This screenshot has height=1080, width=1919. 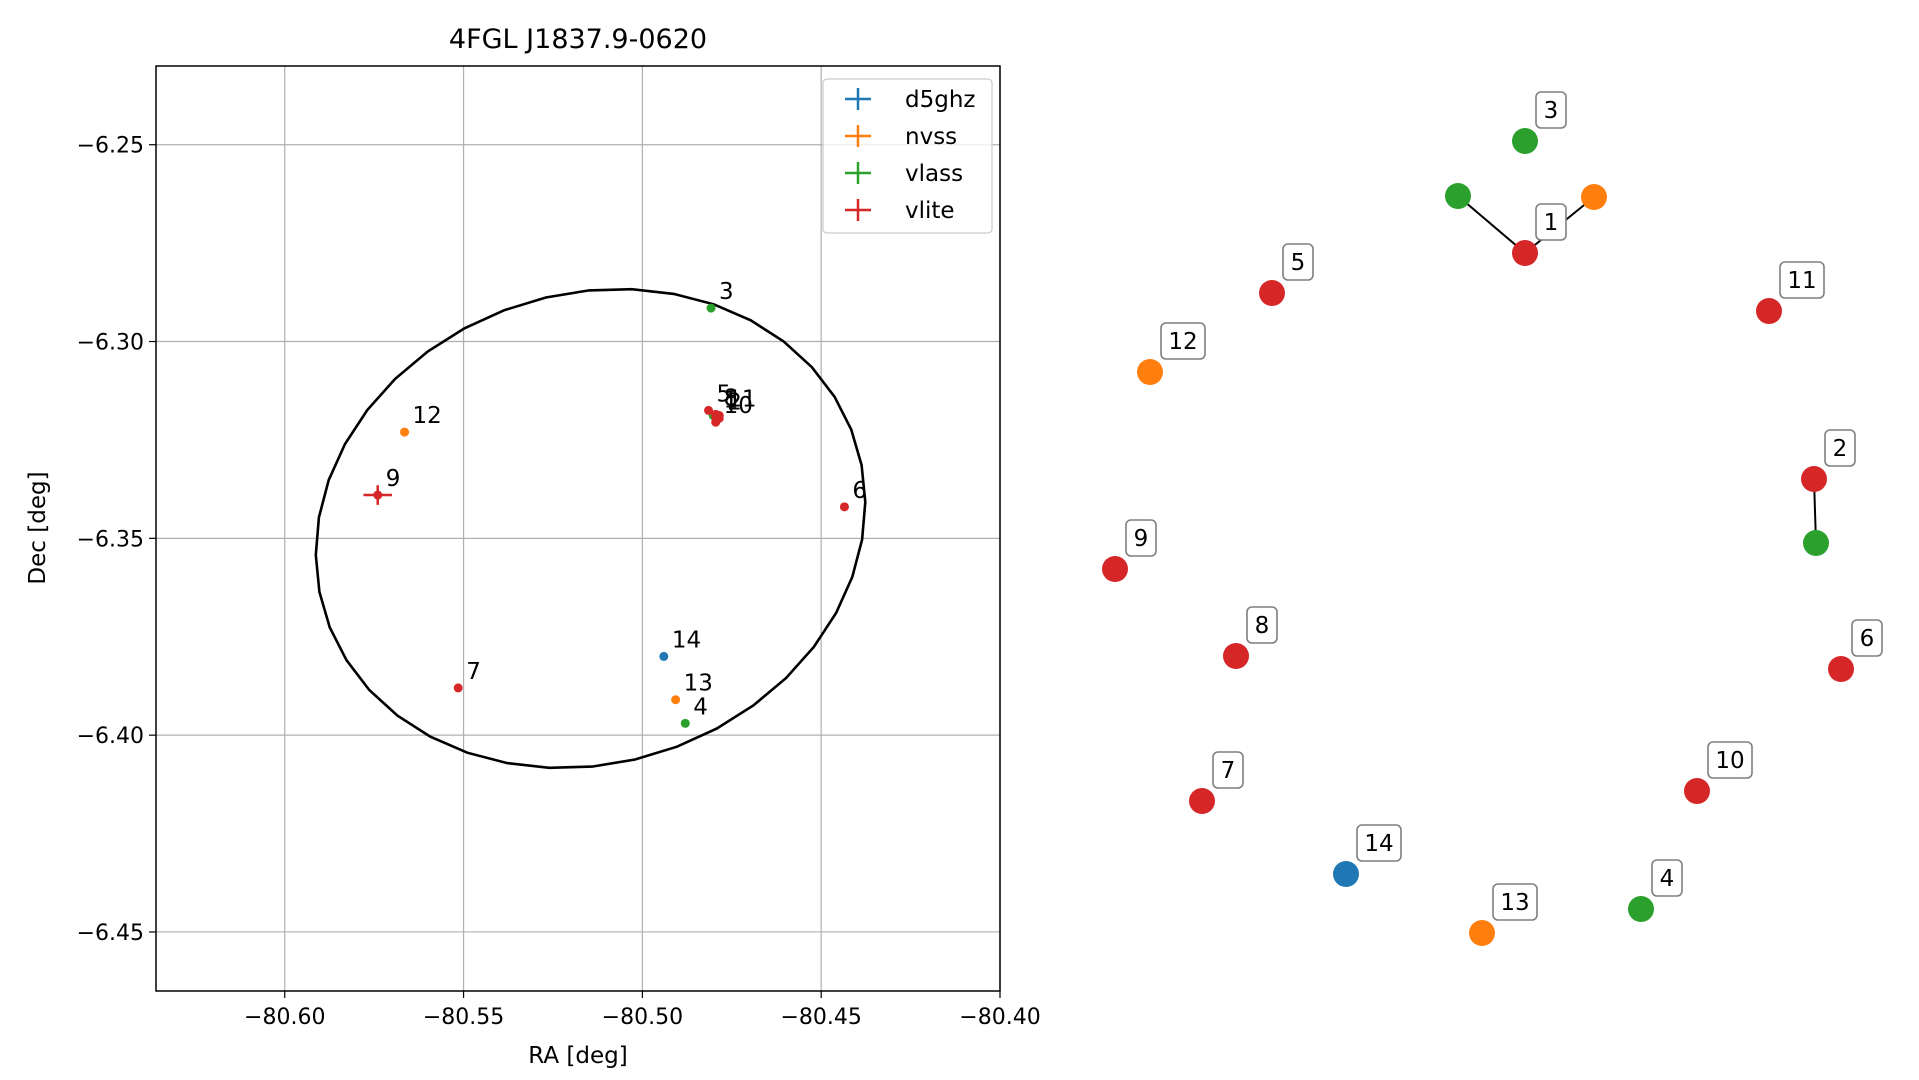 I want to click on x-tick-label: −80.60, so click(x=284, y=1017).